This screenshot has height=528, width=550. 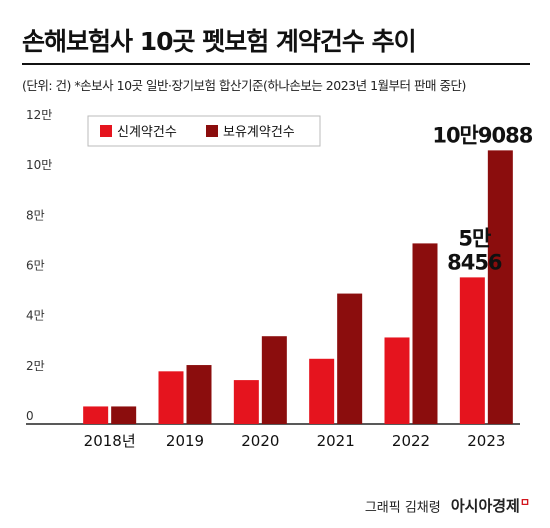 I want to click on chart-title: 손해보험사 10곳 펫보험 계약건수 추이, so click(x=219, y=41).